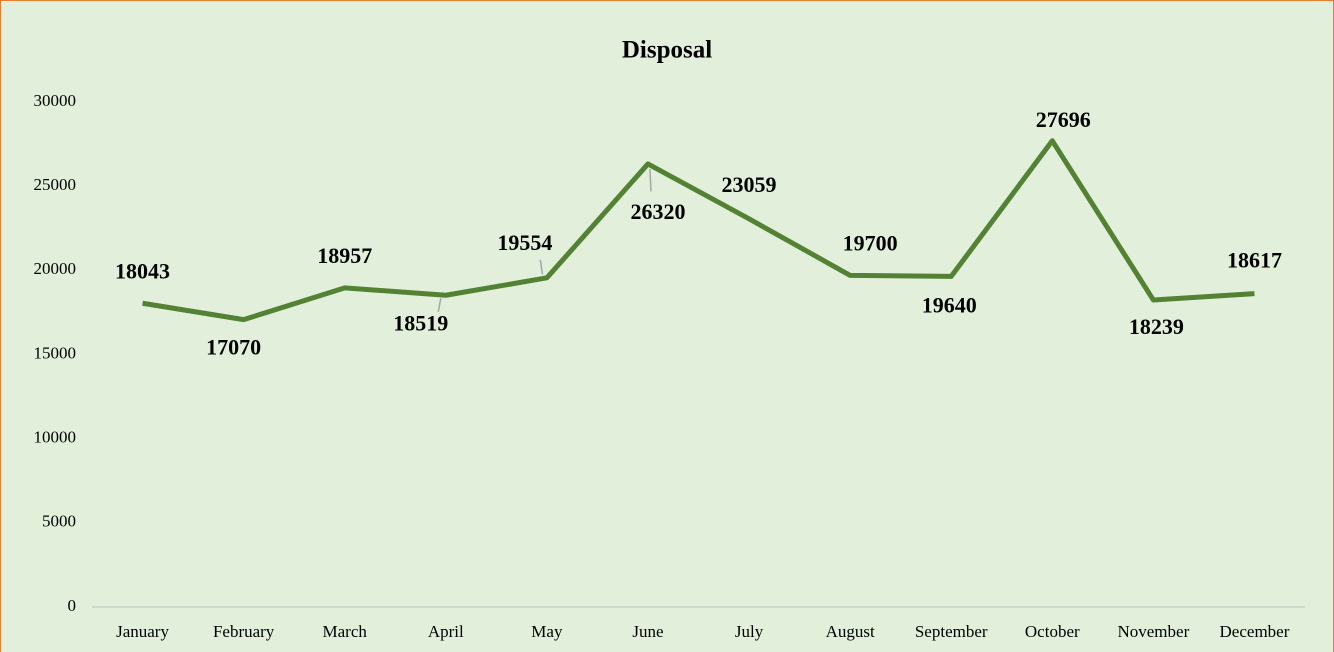 The image size is (1334, 652). I want to click on y-tick-label: 25000, so click(55, 184).